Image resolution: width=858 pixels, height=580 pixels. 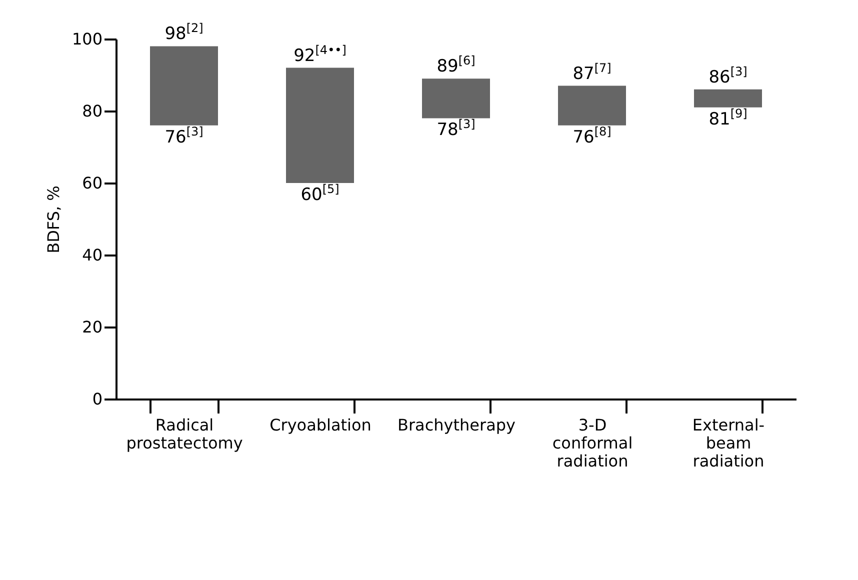 What do you see at coordinates (92, 255) in the screenshot?
I see `y-tick-label: 40` at bounding box center [92, 255].